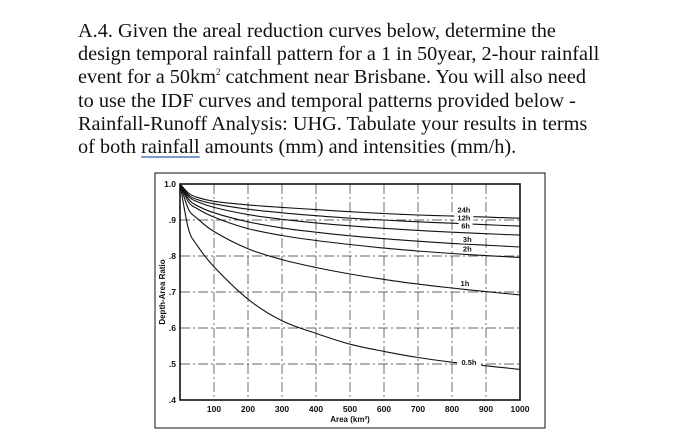  What do you see at coordinates (350, 409) in the screenshot?
I see `x-tick-label: 500` at bounding box center [350, 409].